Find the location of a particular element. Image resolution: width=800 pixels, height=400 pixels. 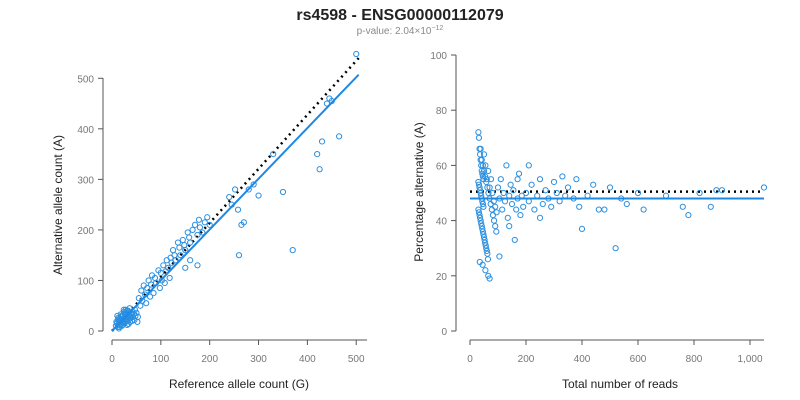

right-x-ticks: 0 200 400 600 800 1,000 is located at coordinates (615, 352).